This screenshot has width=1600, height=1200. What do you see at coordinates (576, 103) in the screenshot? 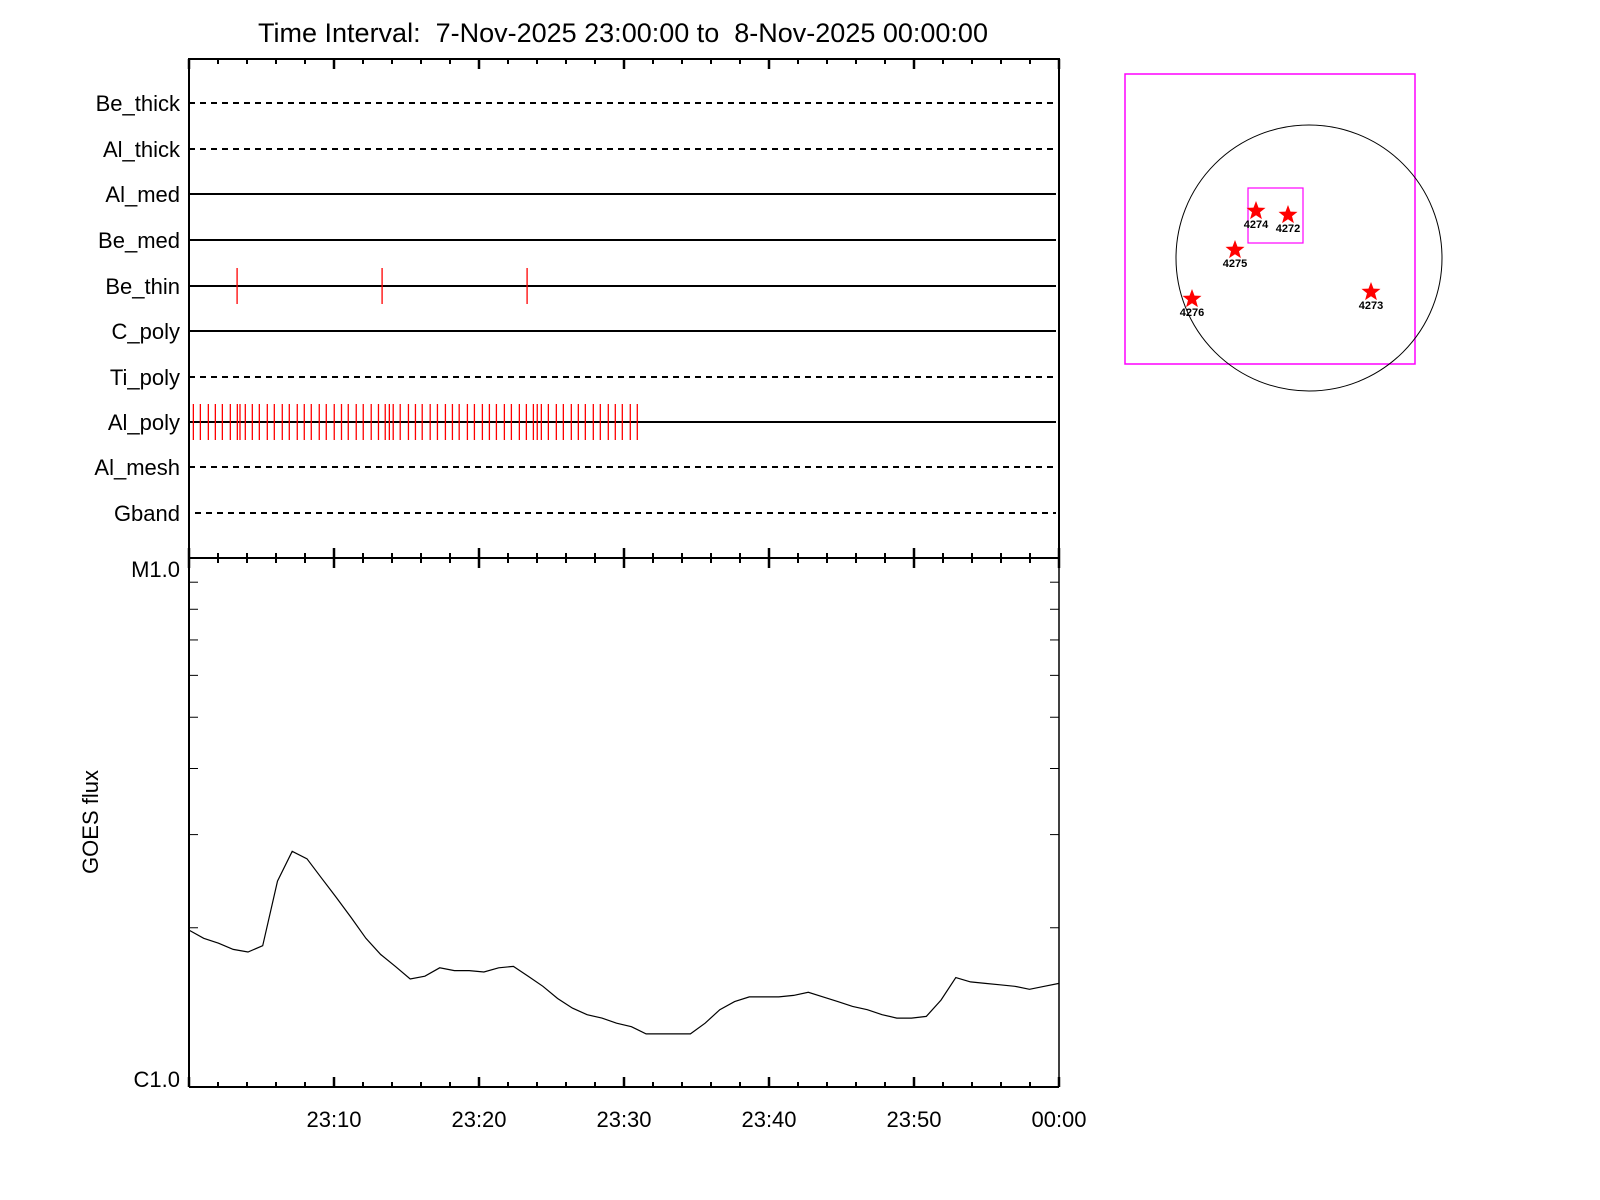
I see `row-be-thick: Be_thick` at bounding box center [576, 103].